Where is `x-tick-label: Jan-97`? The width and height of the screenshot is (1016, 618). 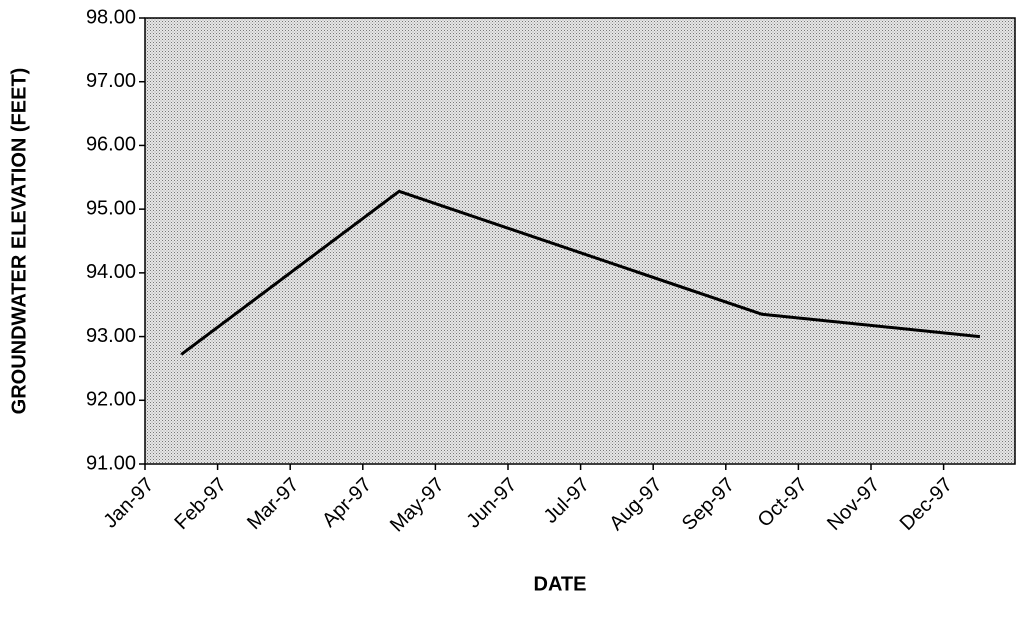 x-tick-label: Jan-97 is located at coordinates (128, 503).